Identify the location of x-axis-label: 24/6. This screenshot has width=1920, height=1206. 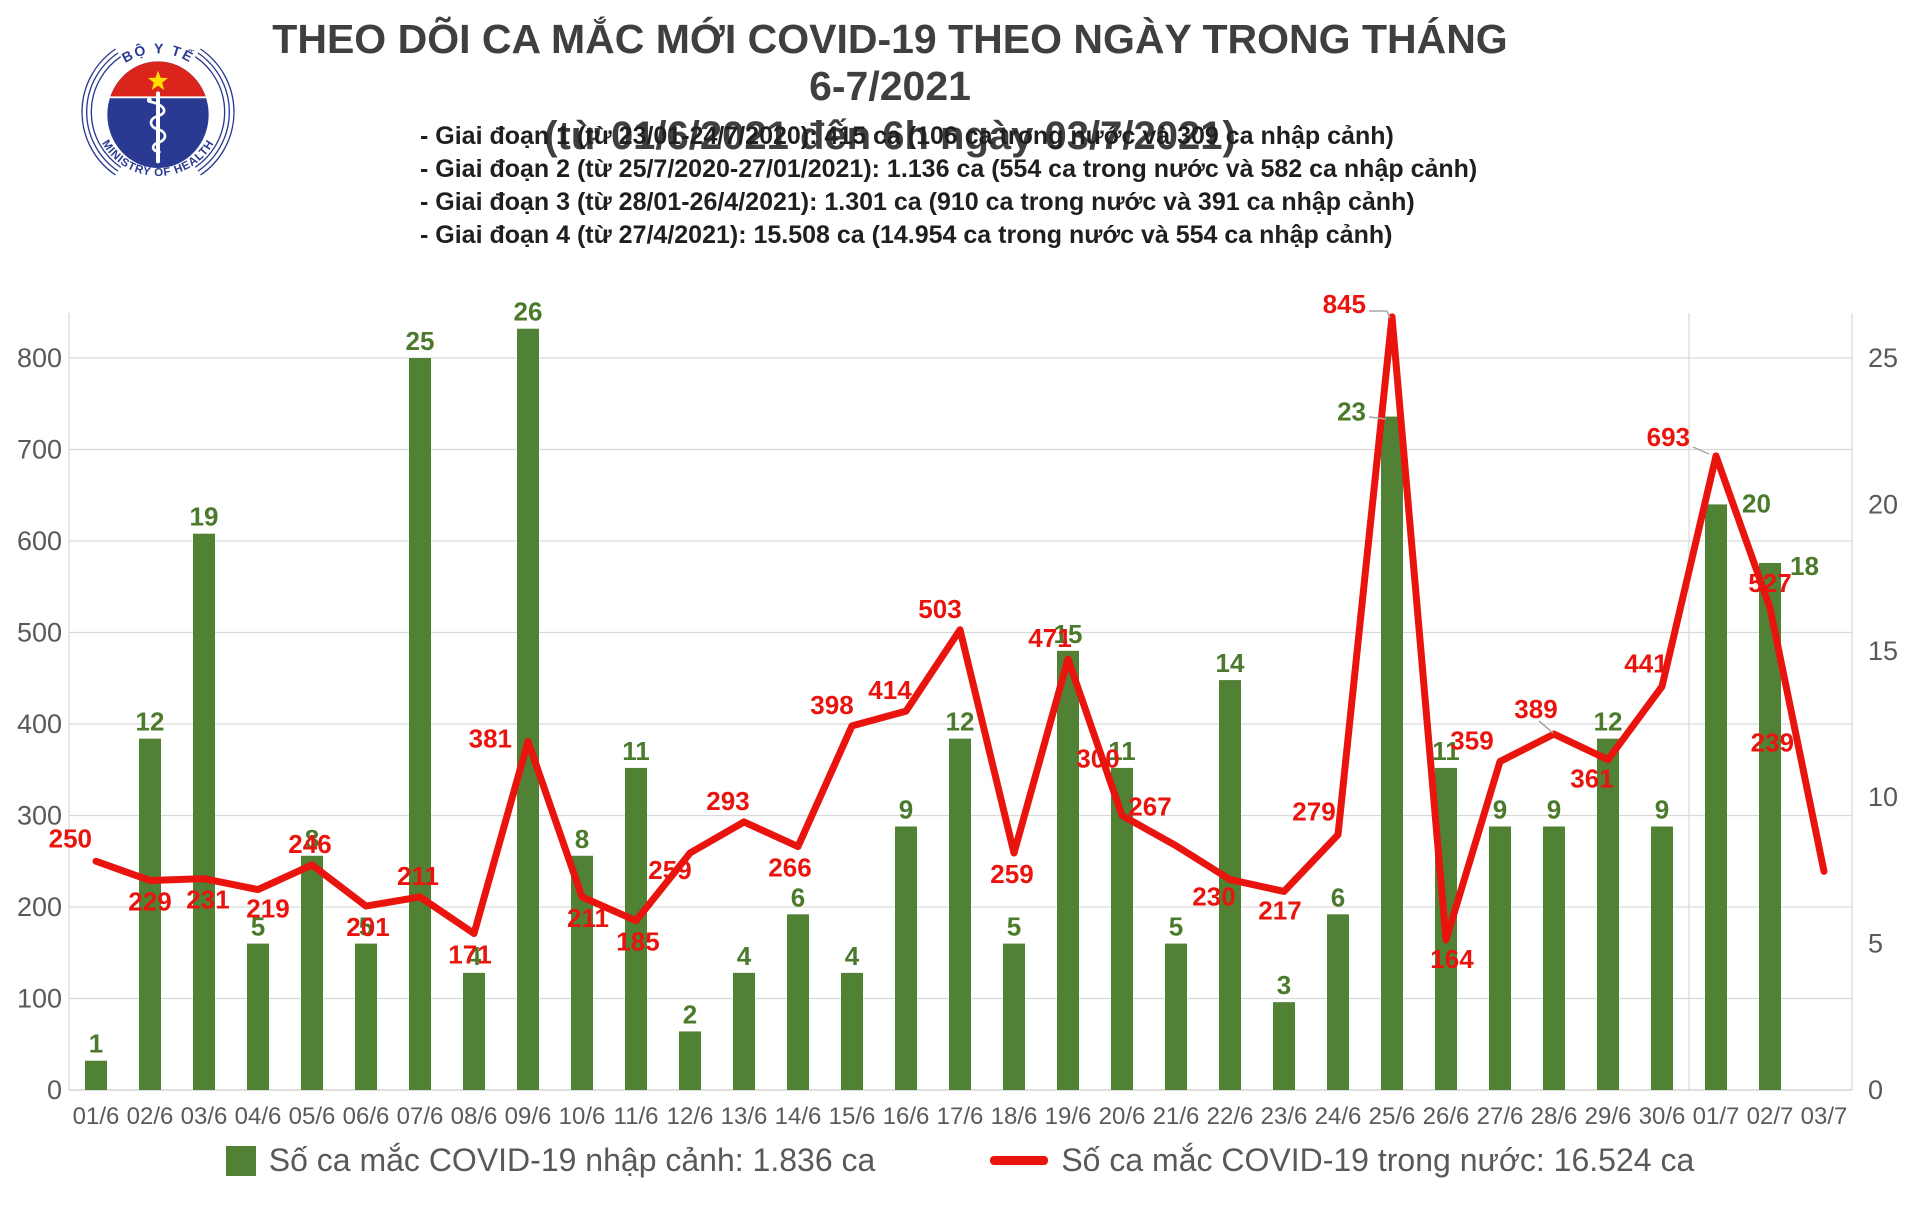
(1338, 1116).